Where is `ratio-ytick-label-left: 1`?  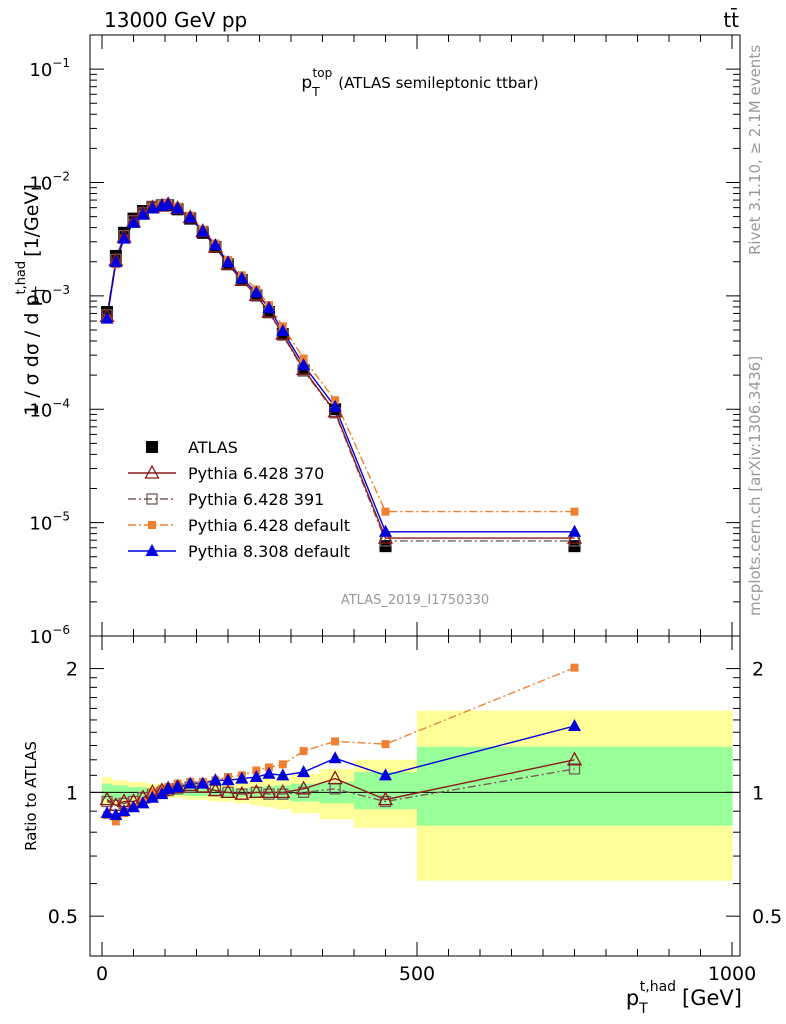
ratio-ytick-label-left: 1 is located at coordinates (72, 793).